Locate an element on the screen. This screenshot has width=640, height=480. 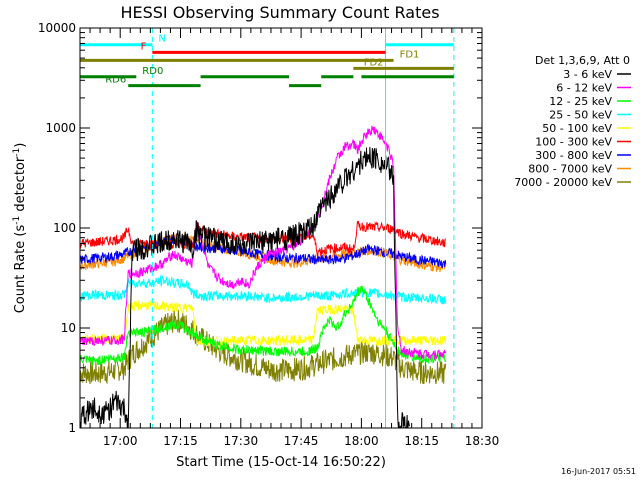
legend-label-7: 300 - 800 keV is located at coordinates (573, 155).